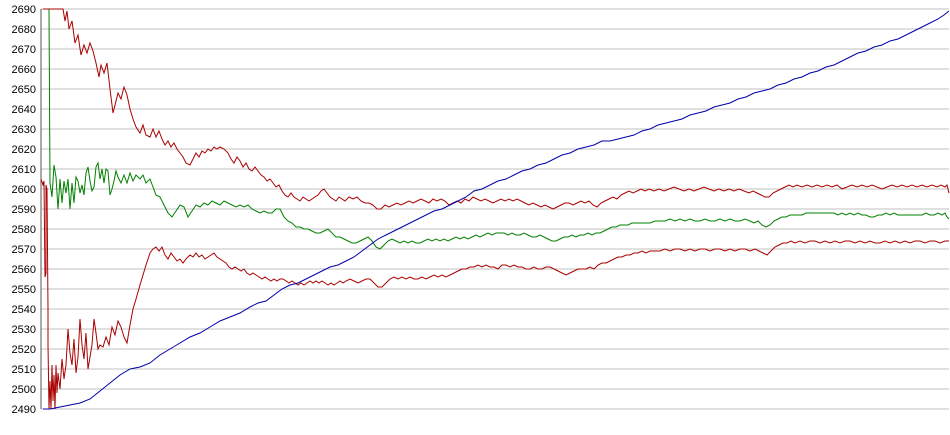 Image resolution: width=950 pixels, height=435 pixels. I want to click on y-tick-label: 2690, so click(24, 10).